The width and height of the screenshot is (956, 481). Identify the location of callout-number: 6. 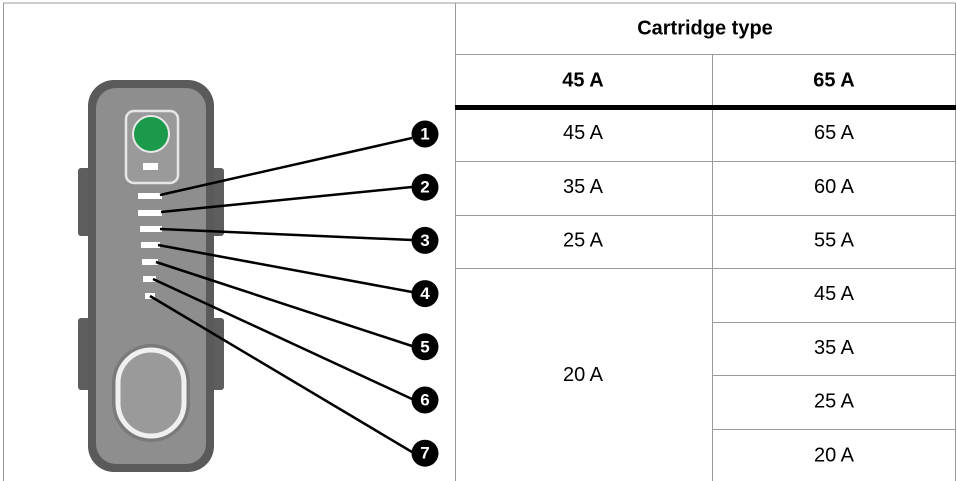
(424, 399).